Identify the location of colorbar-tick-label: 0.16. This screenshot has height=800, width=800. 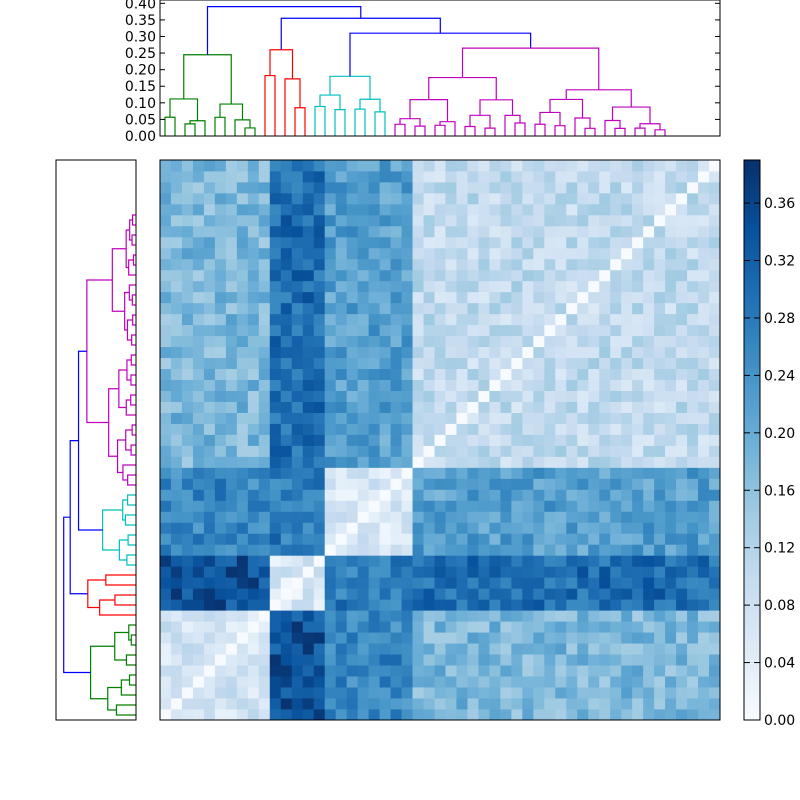
(779, 491).